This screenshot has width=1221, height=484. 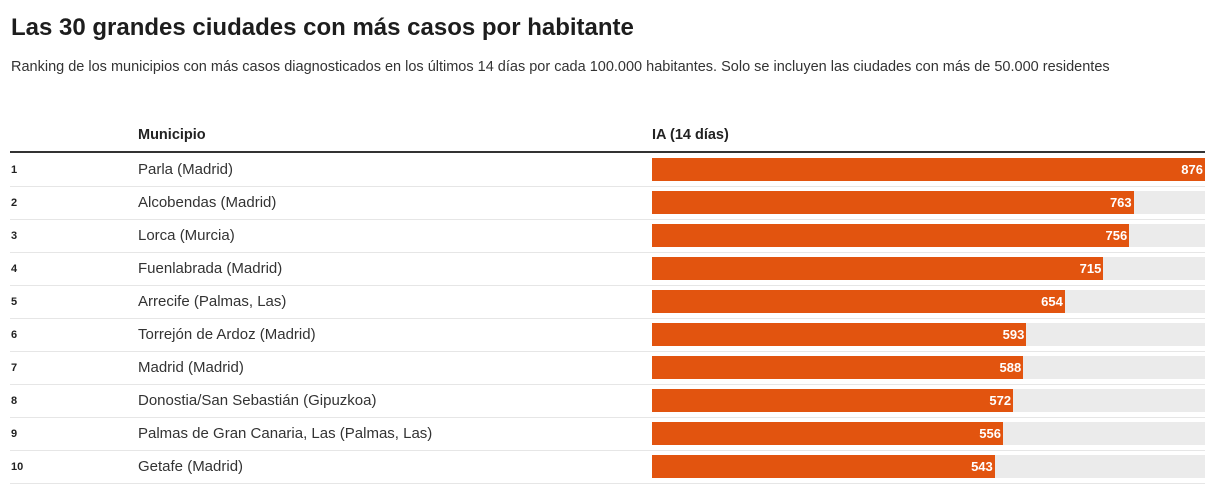 I want to click on header-divider, so click(x=607, y=152).